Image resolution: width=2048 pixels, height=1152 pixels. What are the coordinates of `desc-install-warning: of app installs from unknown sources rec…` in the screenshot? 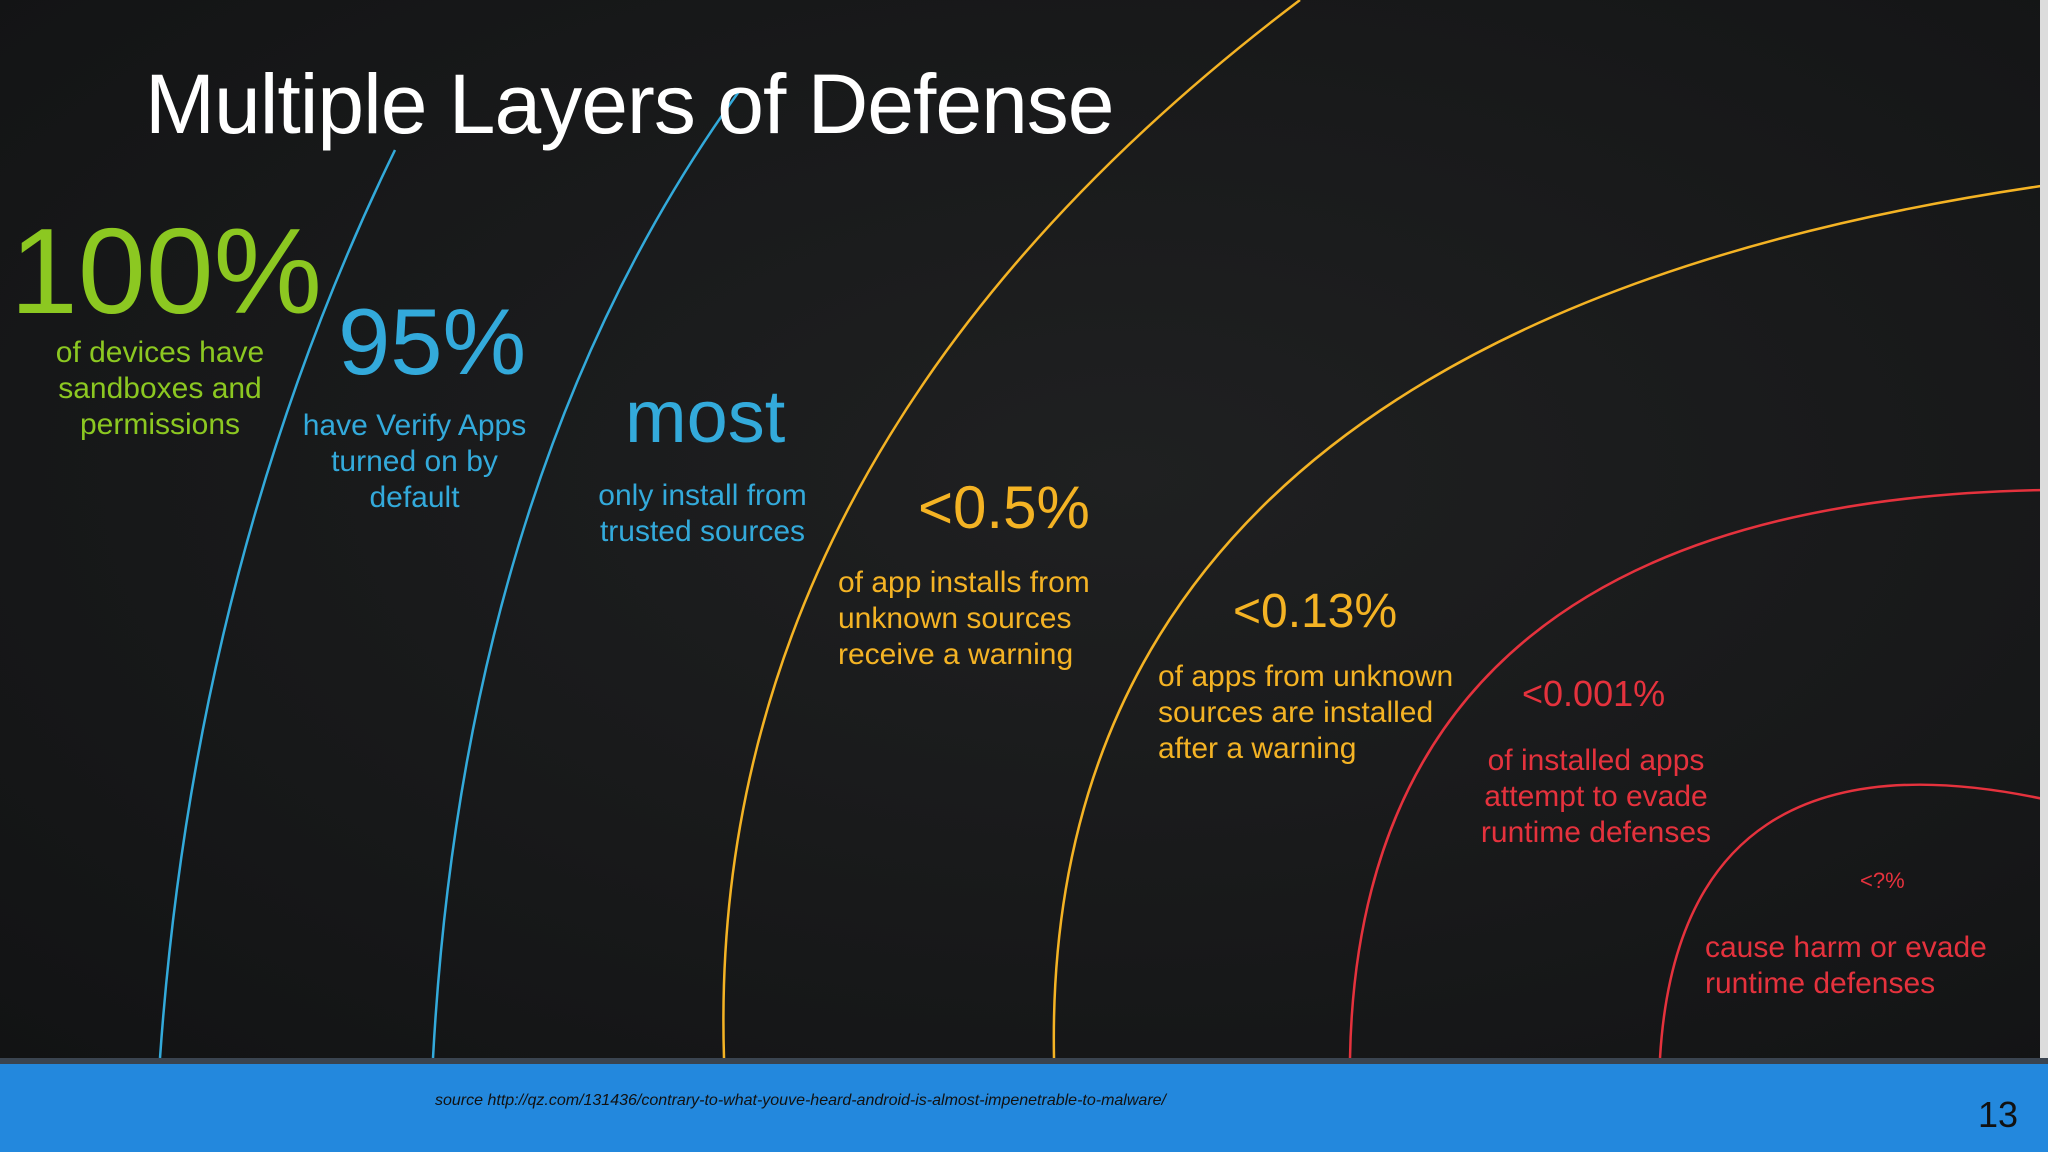 It's located at (964, 618).